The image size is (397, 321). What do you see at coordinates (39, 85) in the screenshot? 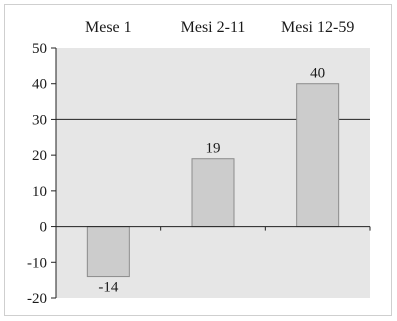
I see `y-tick-label-1: 40` at bounding box center [39, 85].